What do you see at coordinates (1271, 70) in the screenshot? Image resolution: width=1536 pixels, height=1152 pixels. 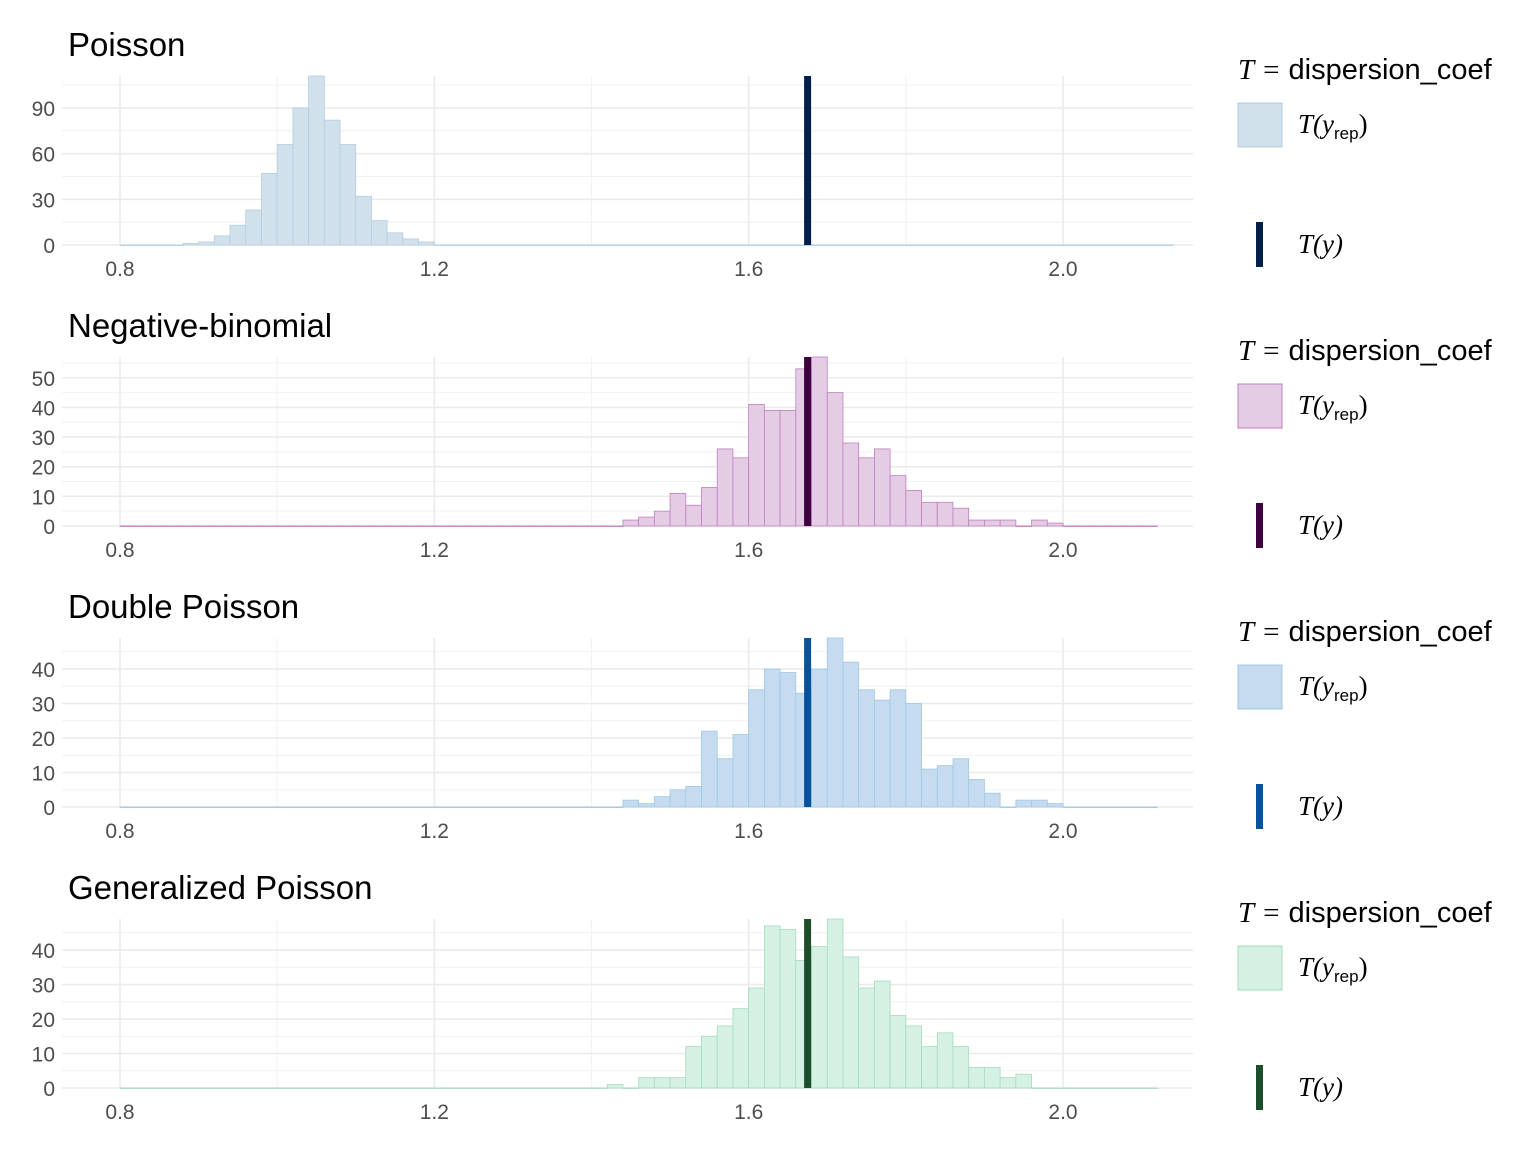 I see `legend-title-eq: =` at bounding box center [1271, 70].